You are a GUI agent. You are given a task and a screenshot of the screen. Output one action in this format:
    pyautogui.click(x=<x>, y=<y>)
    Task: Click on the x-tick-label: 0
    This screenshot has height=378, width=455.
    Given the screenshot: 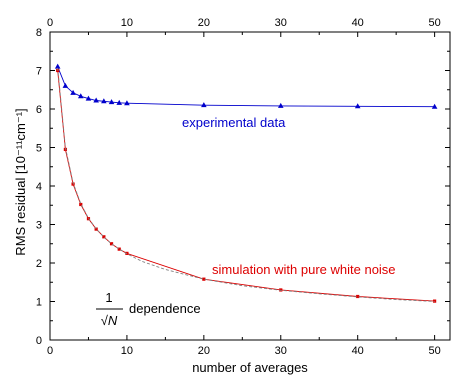 What is the action you would take?
    pyautogui.click(x=50, y=351)
    